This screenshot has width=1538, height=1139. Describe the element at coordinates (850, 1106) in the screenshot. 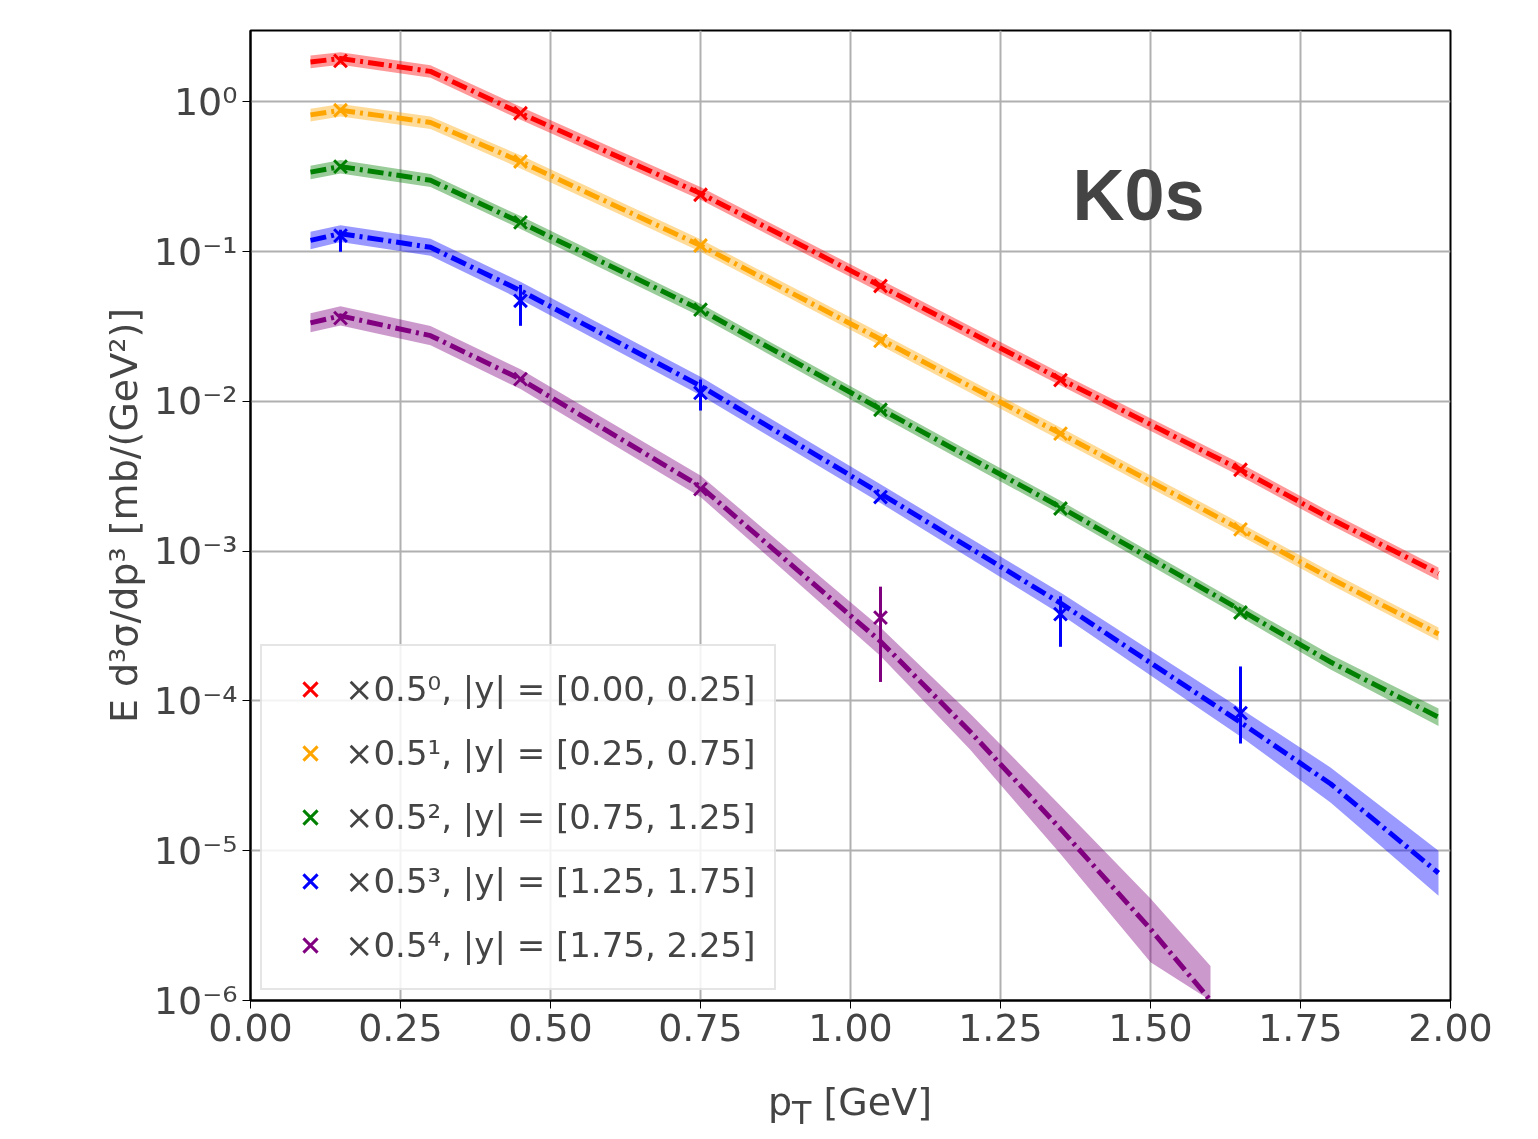

I see `x-axis-title: p$_{T}$ [GeV]` at that location.